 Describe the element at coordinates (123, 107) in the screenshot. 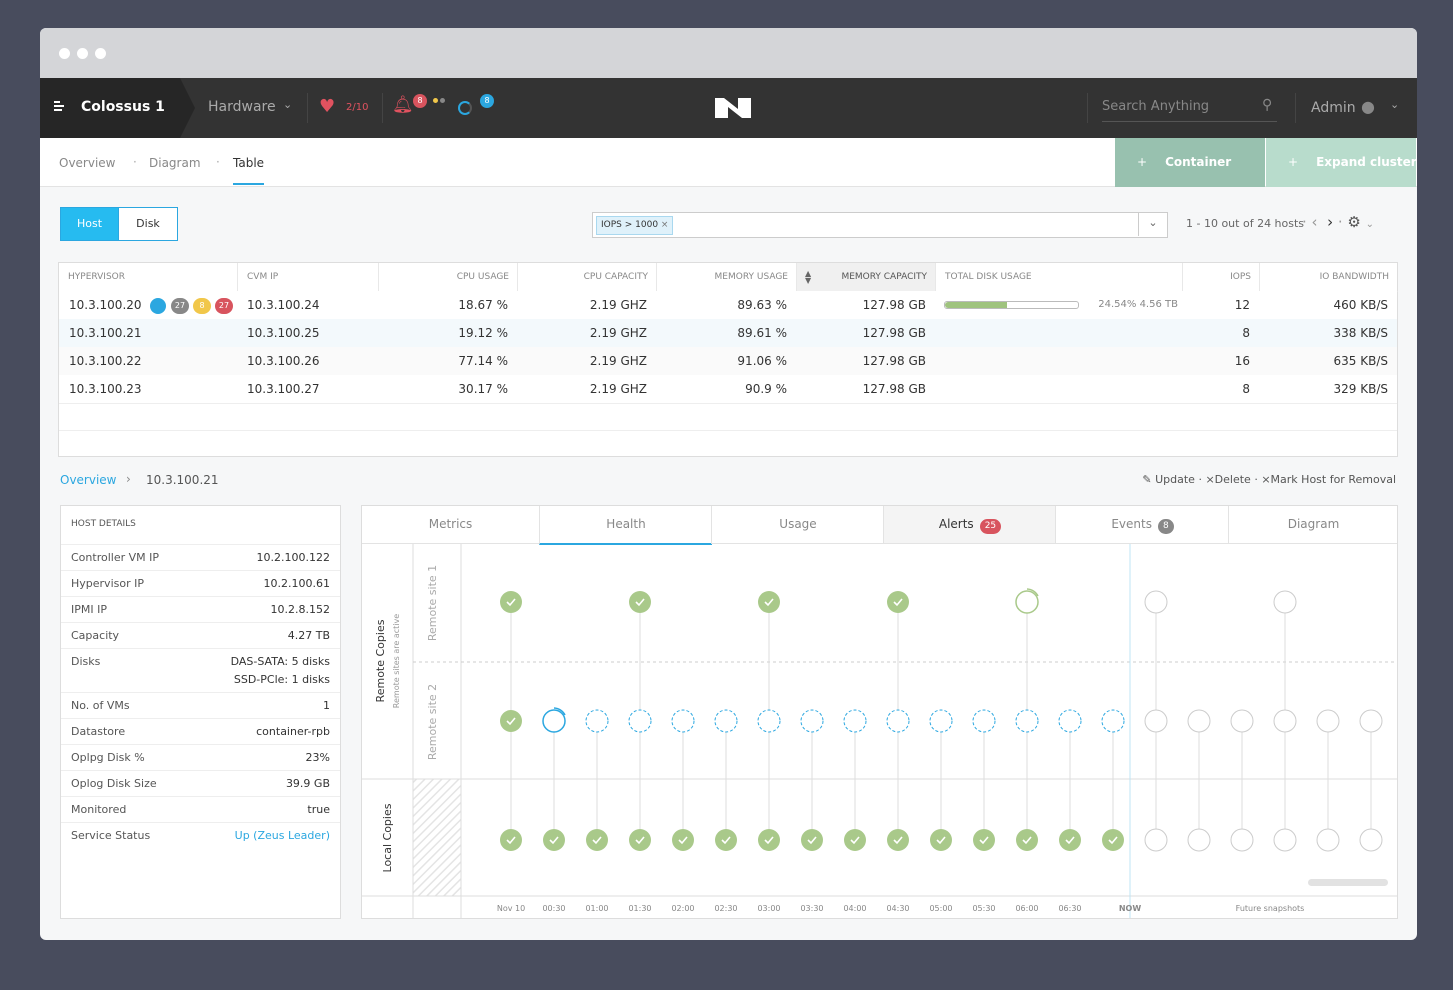

I see `cluster-name: Colossus 1` at that location.